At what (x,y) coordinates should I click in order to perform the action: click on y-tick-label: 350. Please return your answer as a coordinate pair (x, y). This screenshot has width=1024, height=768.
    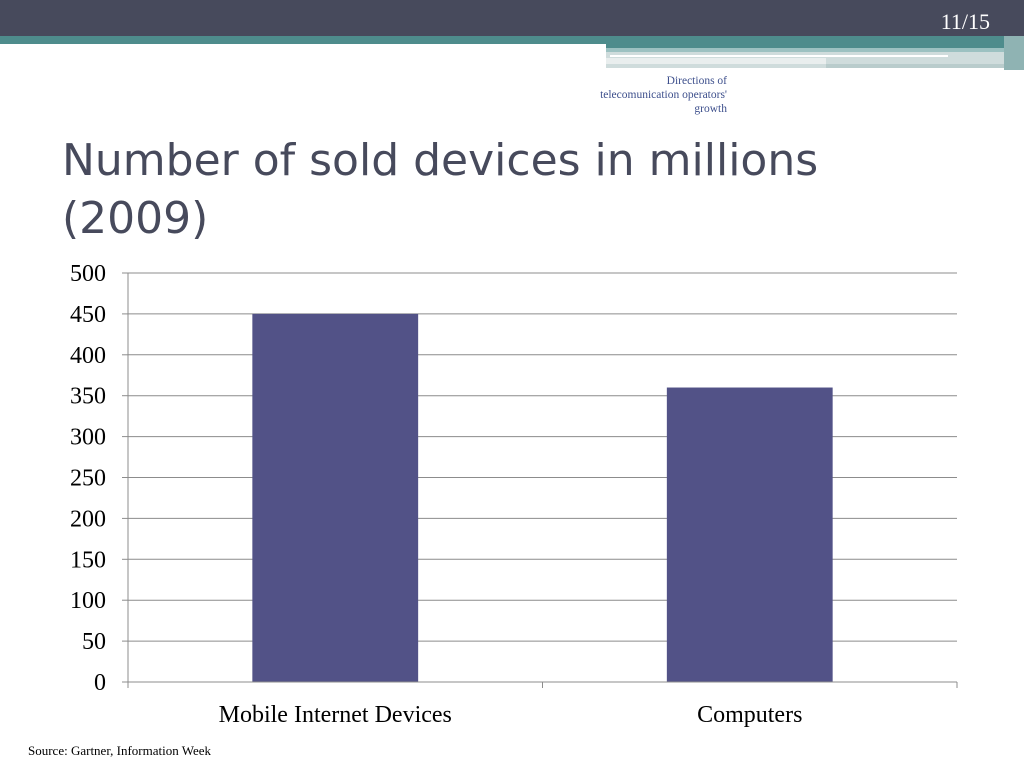
    Looking at the image, I should click on (88, 397).